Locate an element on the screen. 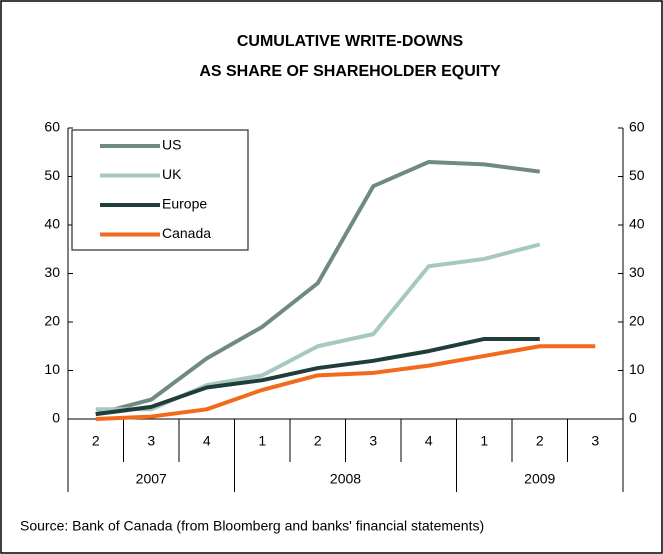  legend-label: Europe is located at coordinates (184, 204).